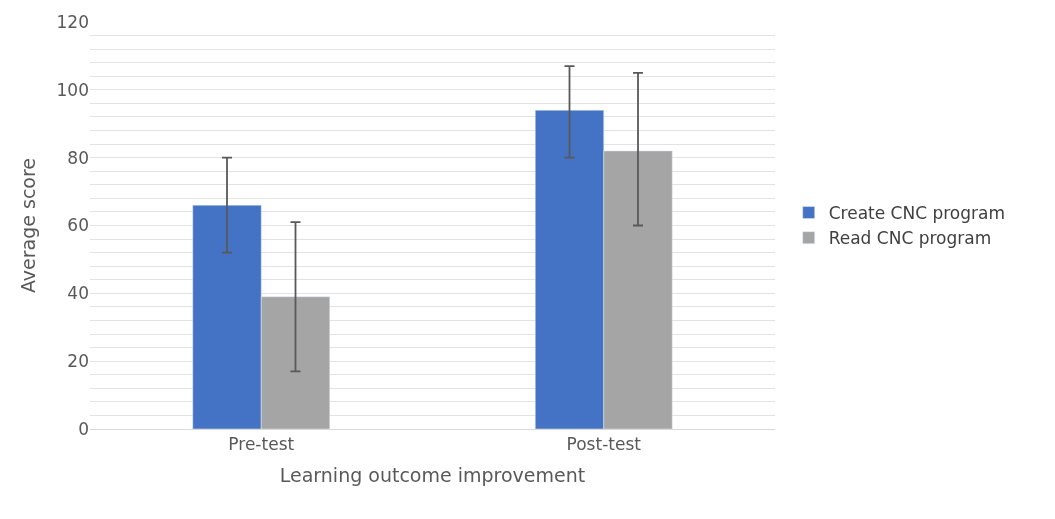 The width and height of the screenshot is (1055, 519). What do you see at coordinates (72, 89) in the screenshot?
I see `y-tick-label: 100` at bounding box center [72, 89].